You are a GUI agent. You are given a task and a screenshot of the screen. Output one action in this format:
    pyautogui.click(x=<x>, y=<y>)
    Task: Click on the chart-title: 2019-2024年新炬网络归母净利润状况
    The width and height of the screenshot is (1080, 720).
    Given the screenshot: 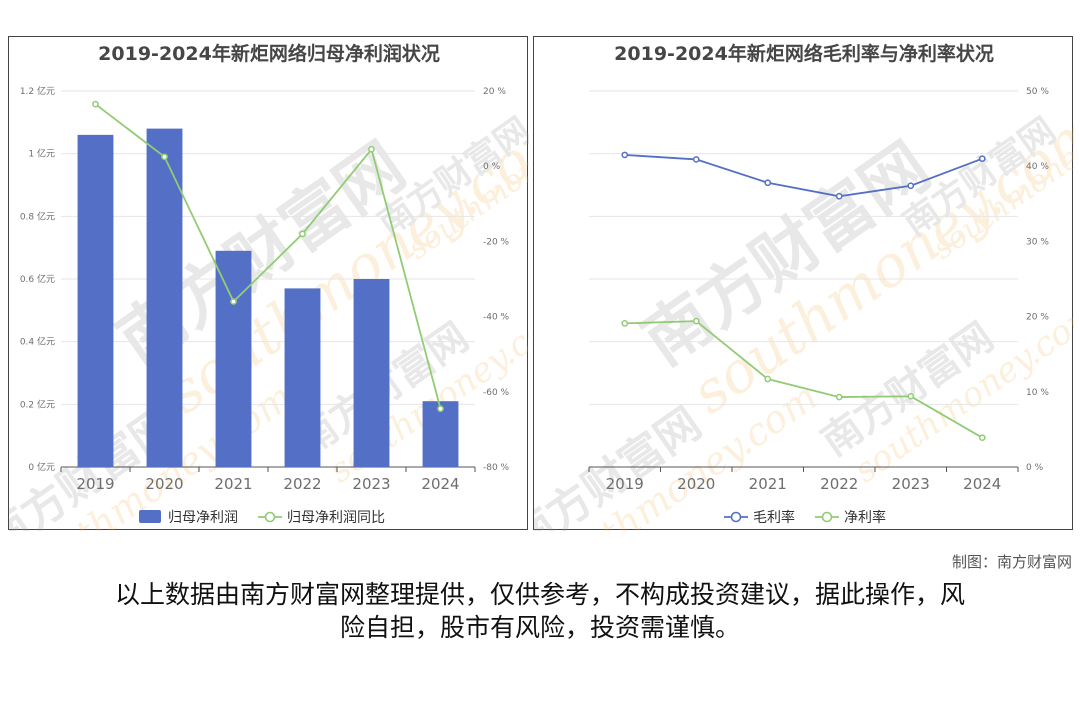 What is the action you would take?
    pyautogui.click(x=269, y=53)
    